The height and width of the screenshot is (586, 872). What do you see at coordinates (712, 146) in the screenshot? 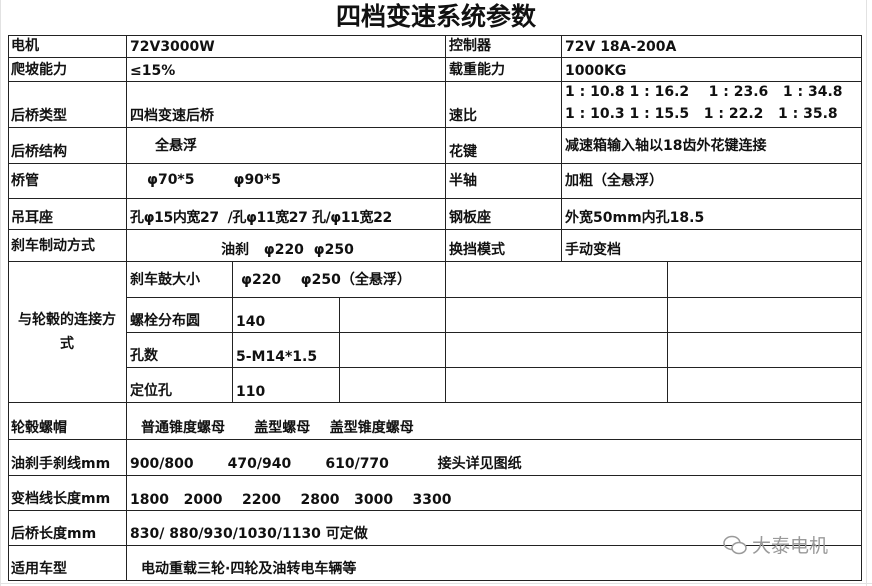
I see `value-spline: 减速箱输入轴以18齿外花键连接` at bounding box center [712, 146].